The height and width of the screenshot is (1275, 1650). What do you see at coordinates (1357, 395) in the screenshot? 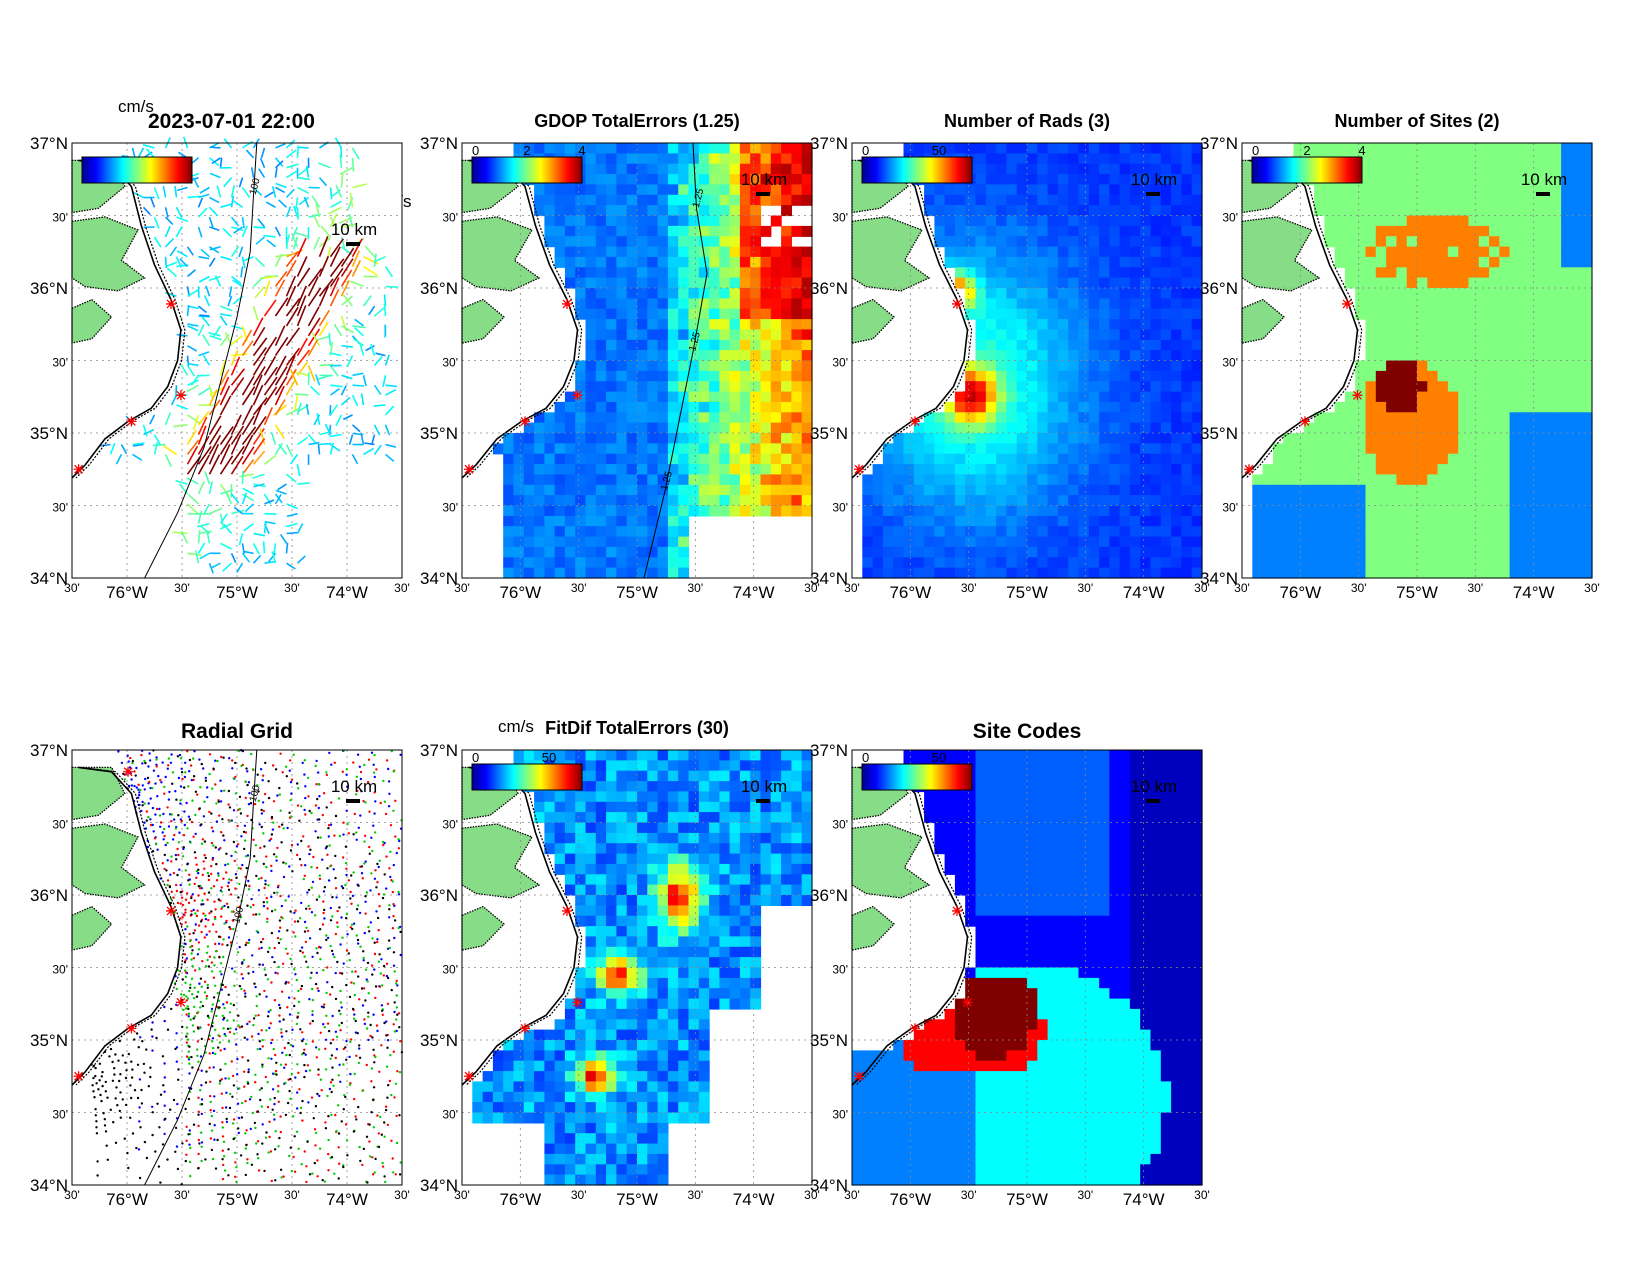
I see `radar-site-marker` at bounding box center [1357, 395].